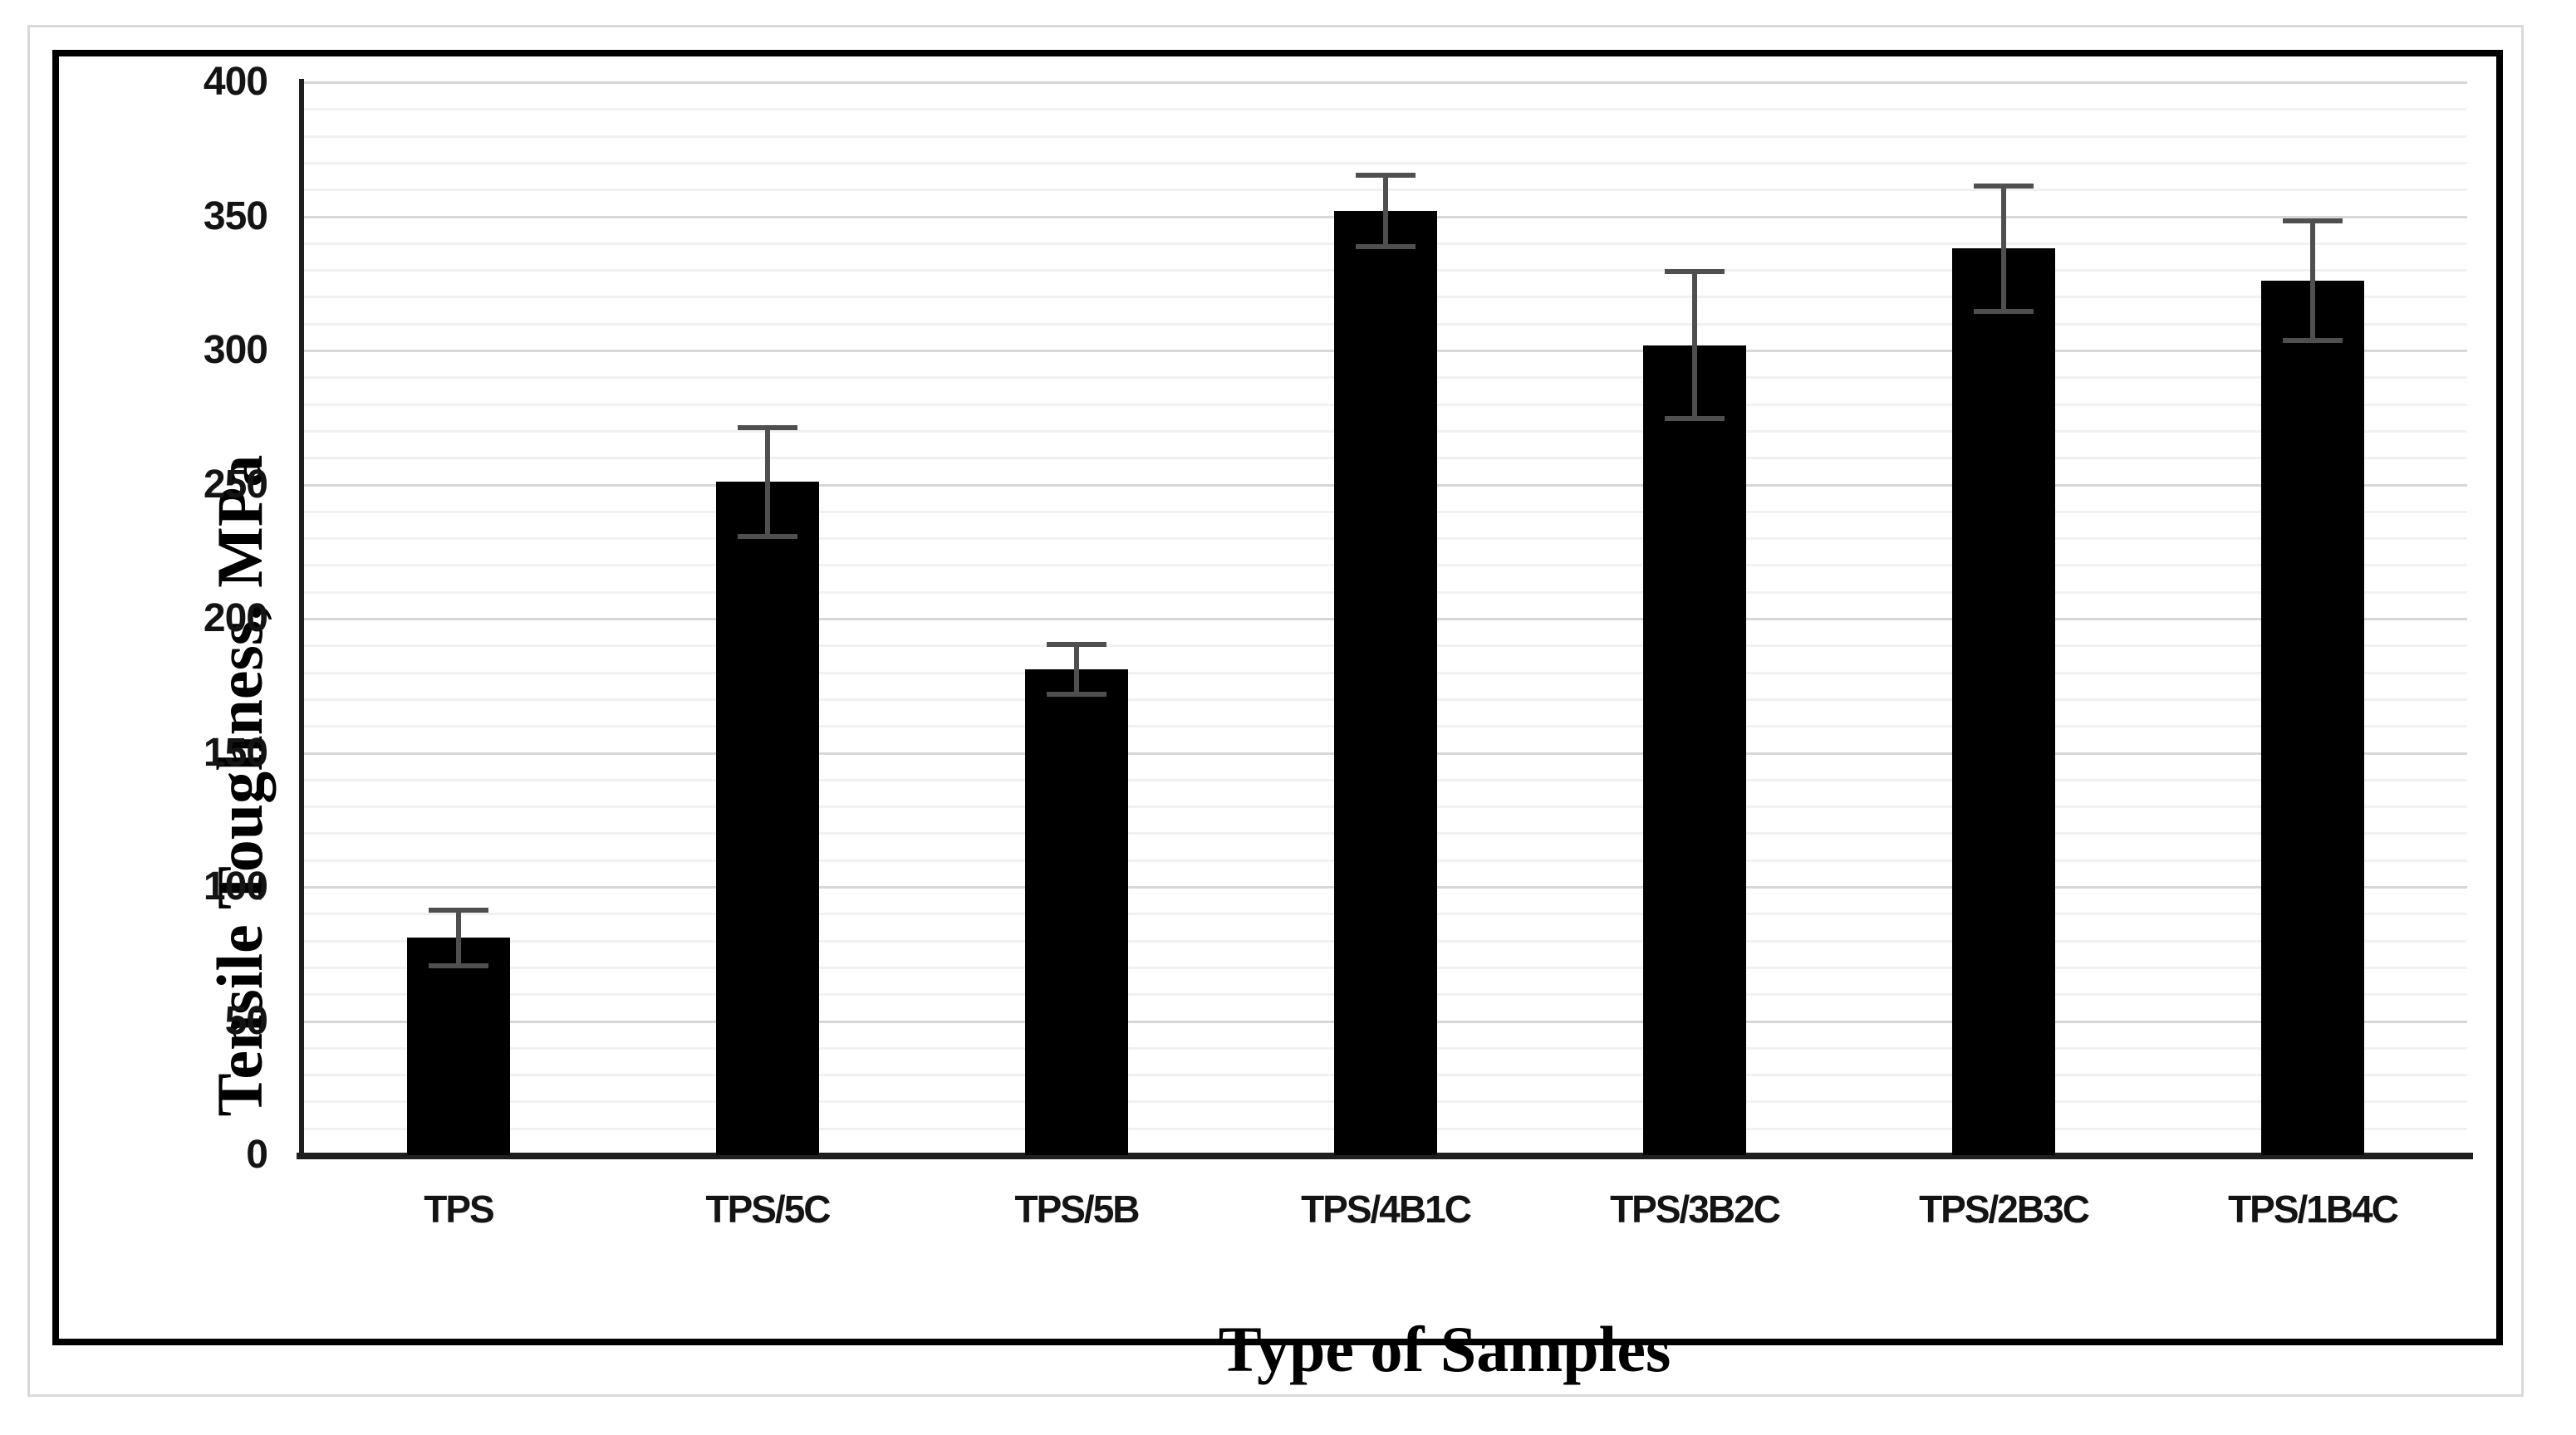  I want to click on y-tick-label: 0, so click(257, 1155).